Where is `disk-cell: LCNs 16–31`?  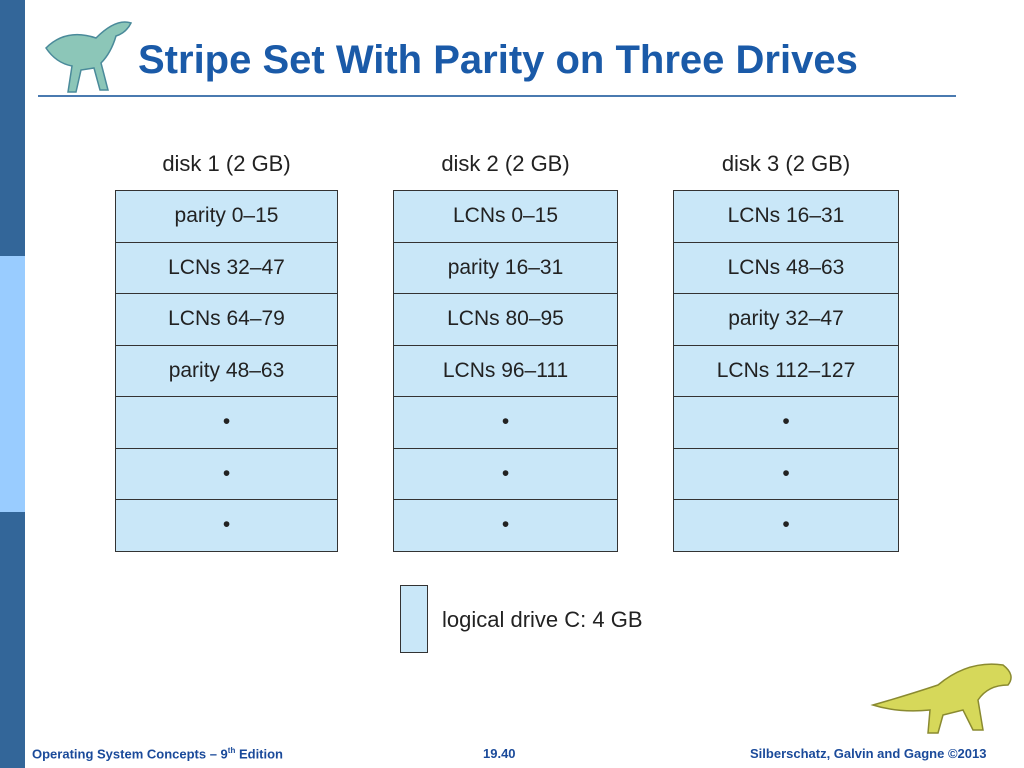 disk-cell: LCNs 16–31 is located at coordinates (786, 216).